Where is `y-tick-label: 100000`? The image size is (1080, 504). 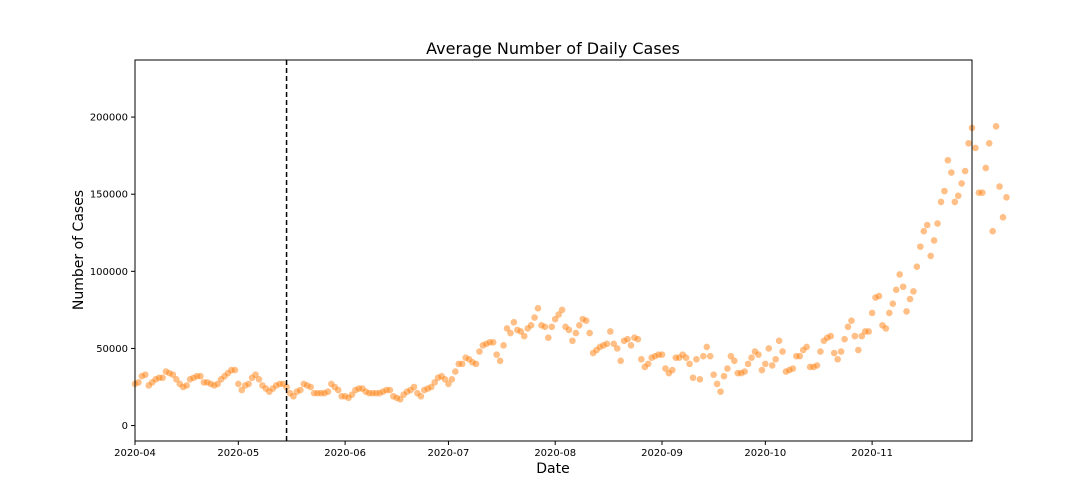 y-tick-label: 100000 is located at coordinates (109, 272).